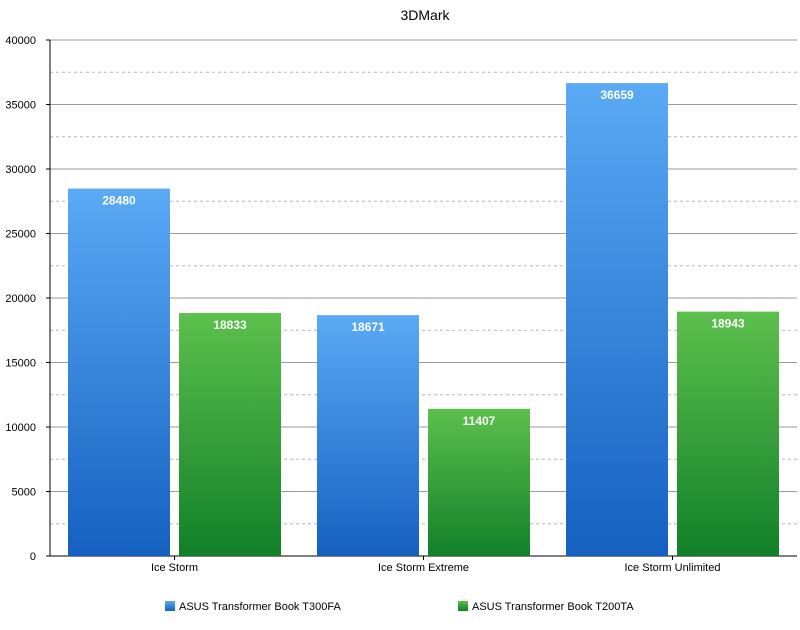  What do you see at coordinates (425, 15) in the screenshot?
I see `chart-title: 3DMark` at bounding box center [425, 15].